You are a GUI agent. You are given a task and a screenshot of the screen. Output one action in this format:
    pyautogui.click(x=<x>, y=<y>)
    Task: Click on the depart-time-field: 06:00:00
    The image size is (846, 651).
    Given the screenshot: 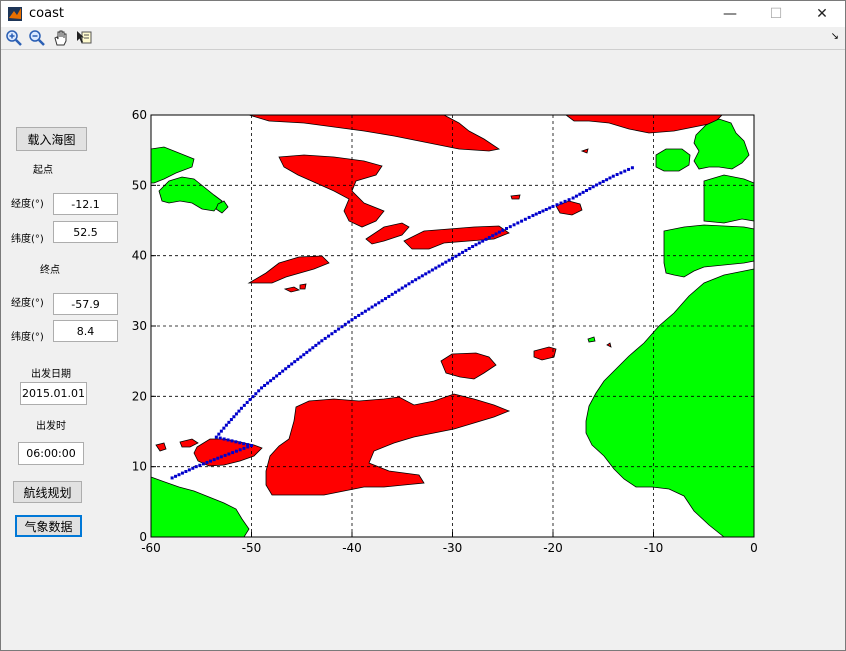 What is the action you would take?
    pyautogui.click(x=51, y=453)
    